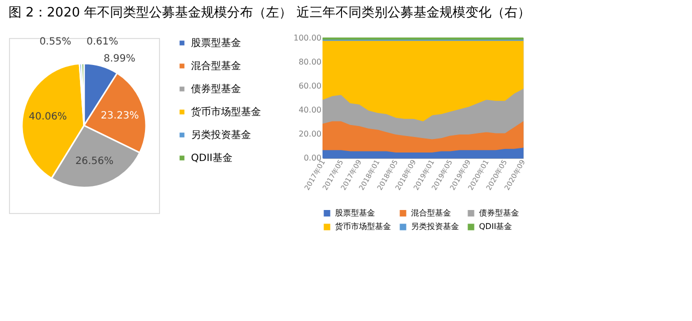  What do you see at coordinates (308, 38) in the screenshot?
I see `y-tick-label: 100.00` at bounding box center [308, 38].